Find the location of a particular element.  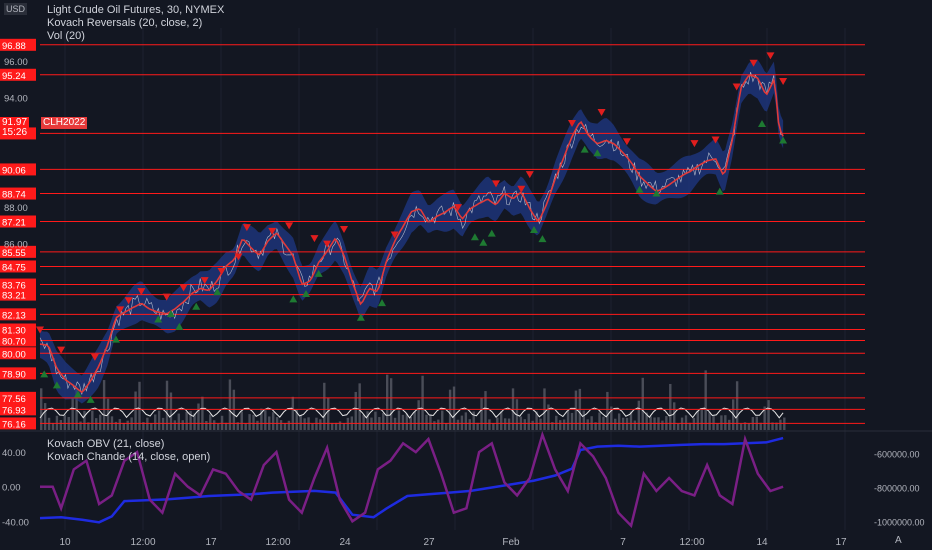

auto-scale-icon: A is located at coordinates (898, 540).